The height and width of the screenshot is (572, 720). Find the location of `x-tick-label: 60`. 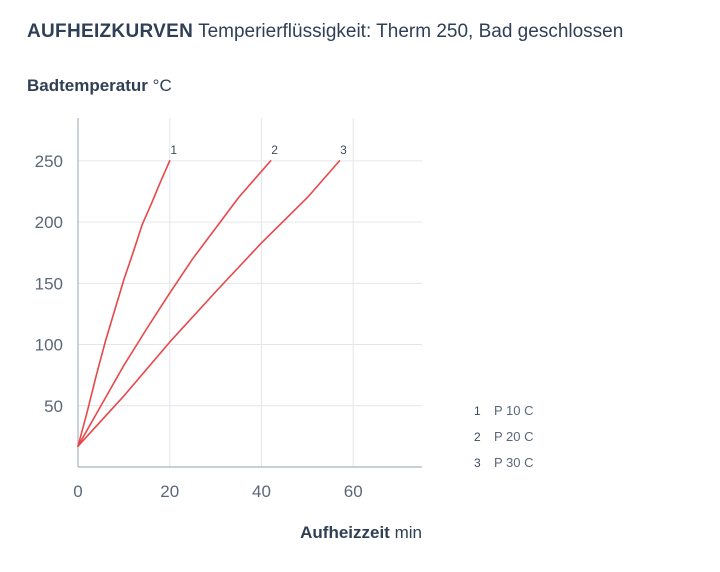

x-tick-label: 60 is located at coordinates (353, 491).